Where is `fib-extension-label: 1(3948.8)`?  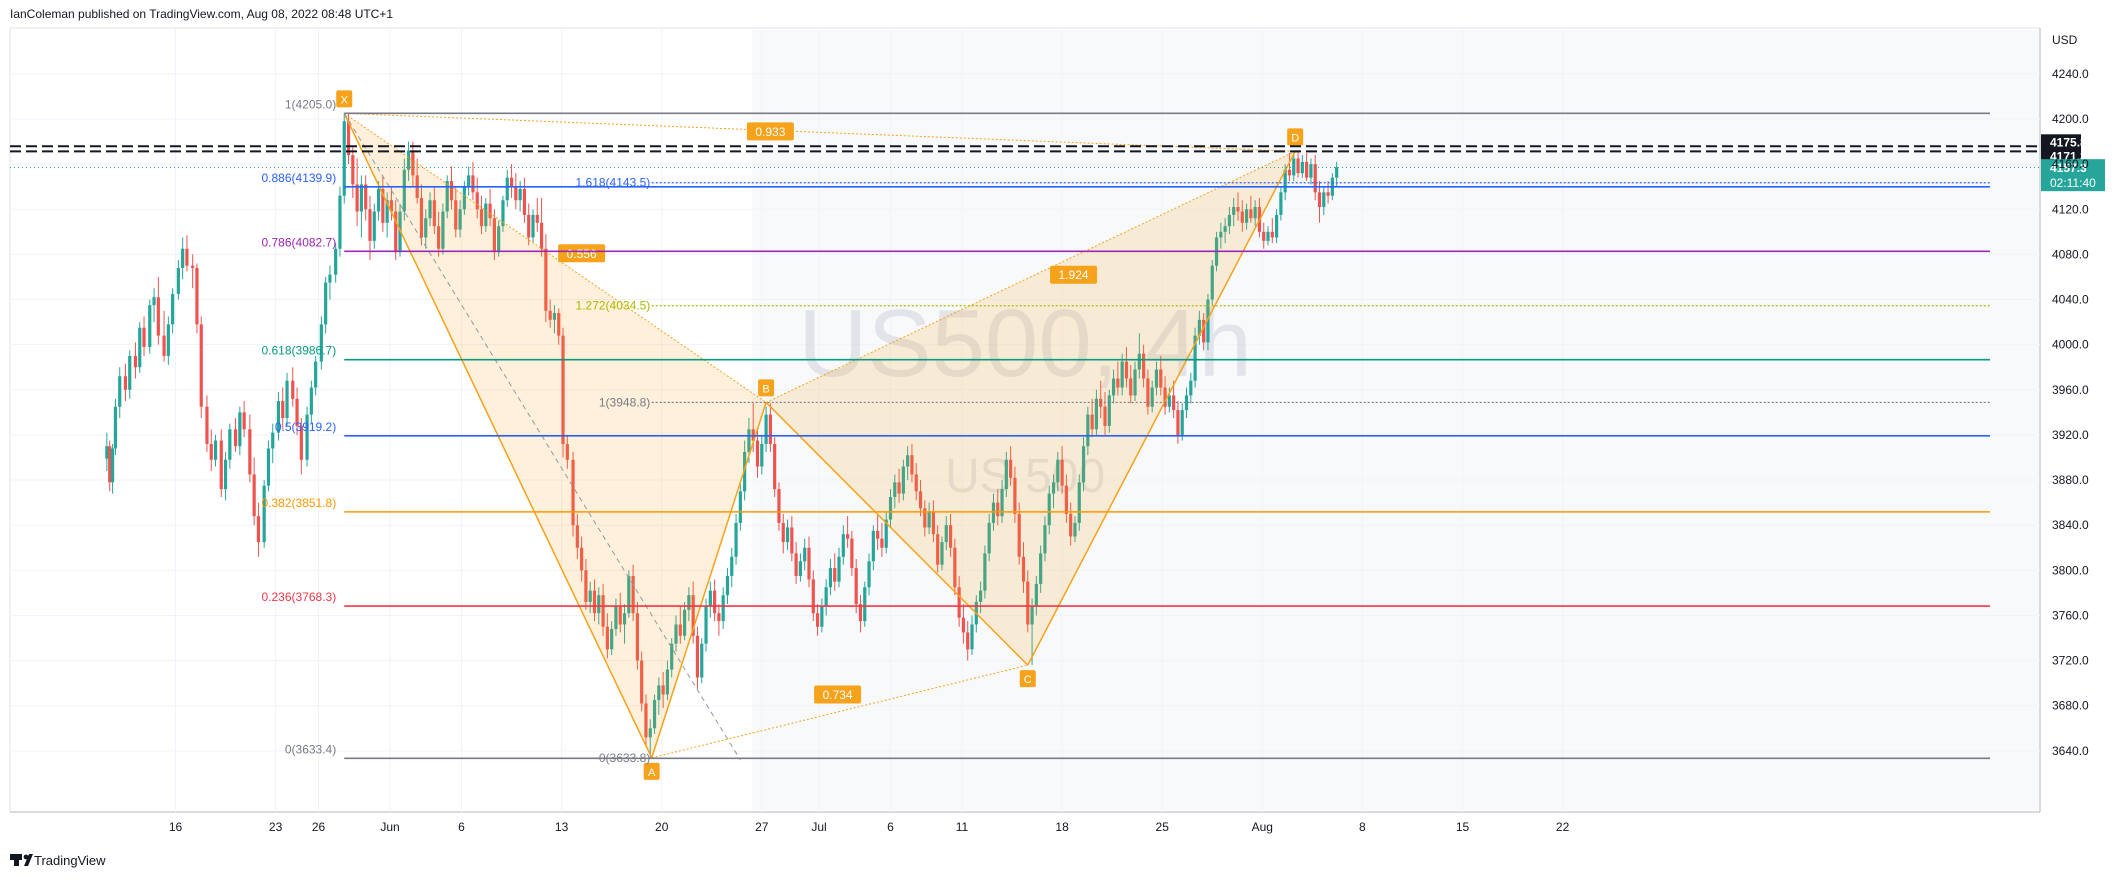
fib-extension-label: 1(3948.8) is located at coordinates (624, 402).